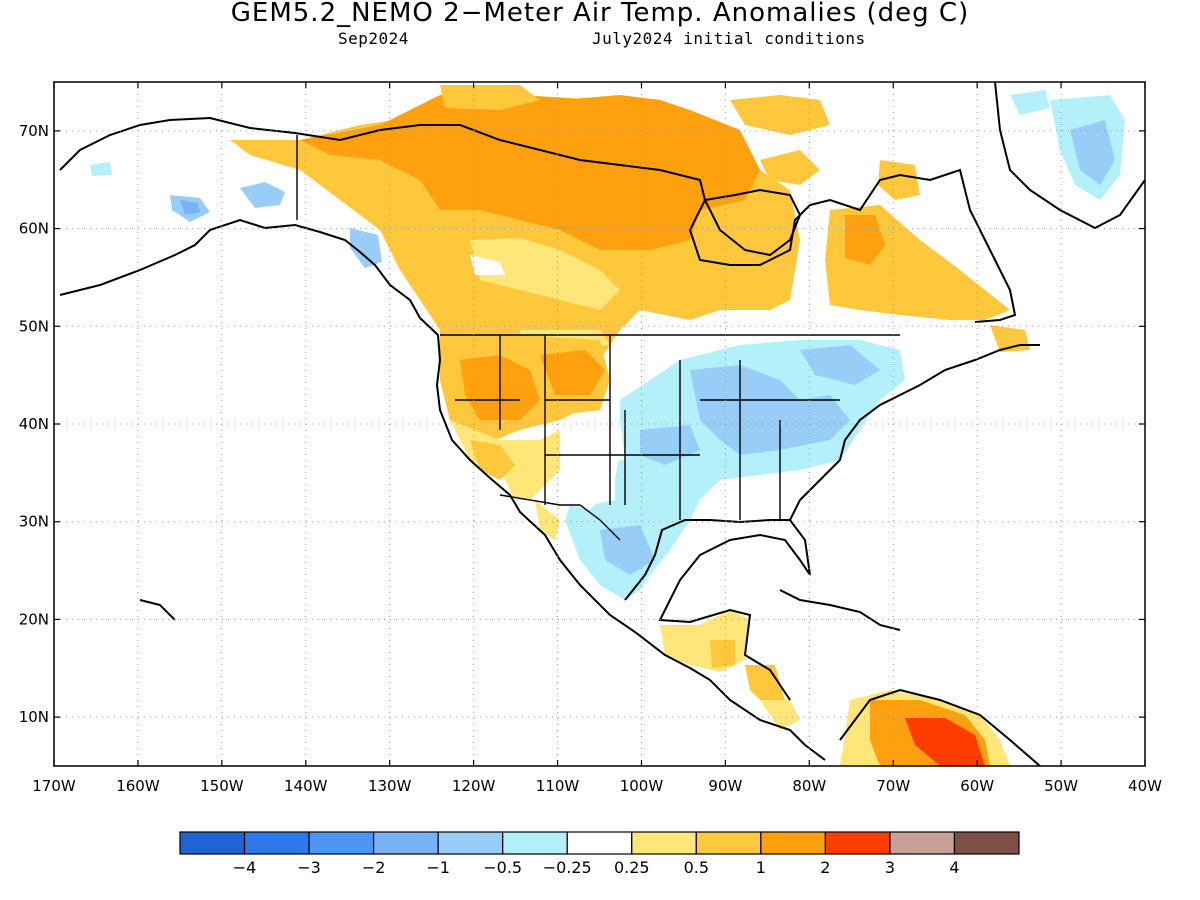  I want to click on warm-arctic-canada, so click(530, 172).